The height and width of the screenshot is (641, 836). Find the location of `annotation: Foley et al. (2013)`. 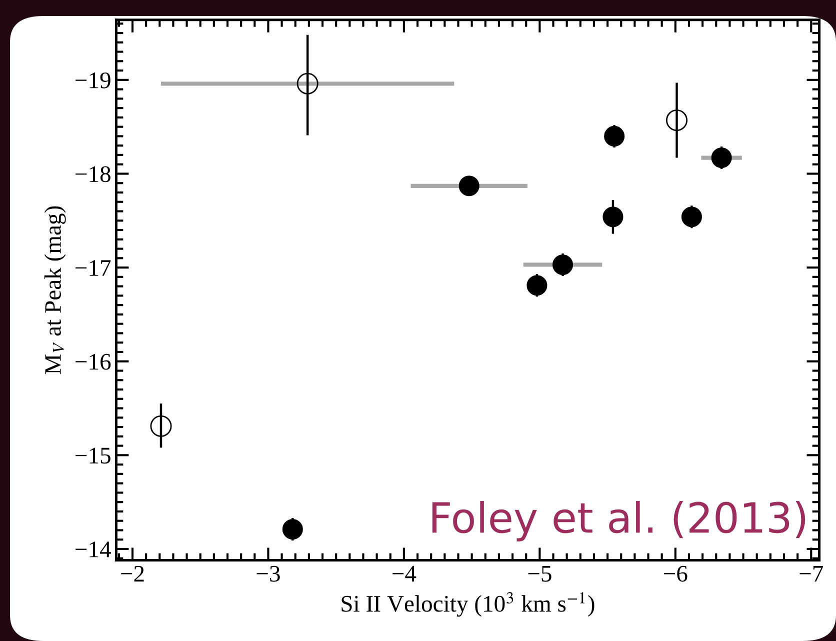

annotation: Foley et al. (2013) is located at coordinates (619, 521).